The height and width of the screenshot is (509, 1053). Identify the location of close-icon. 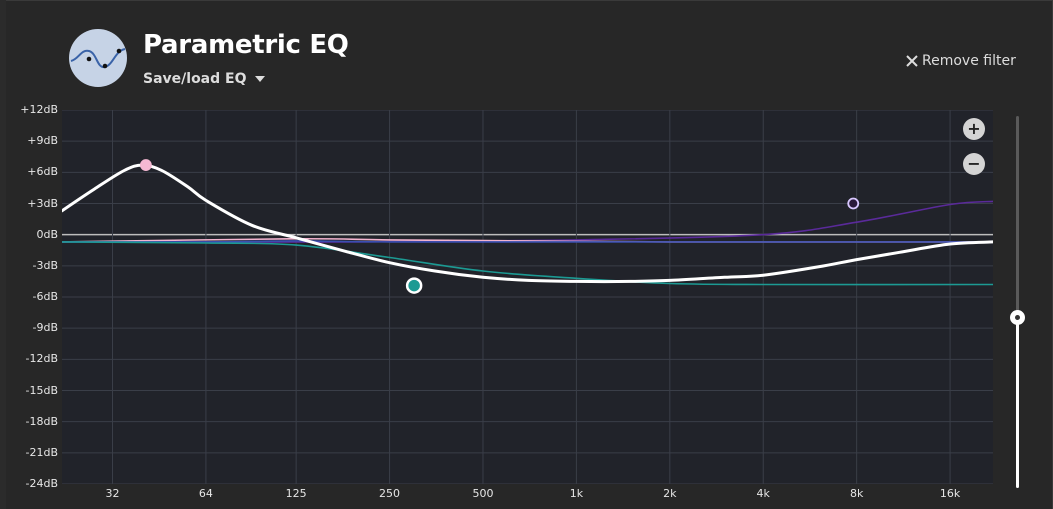
(912, 61).